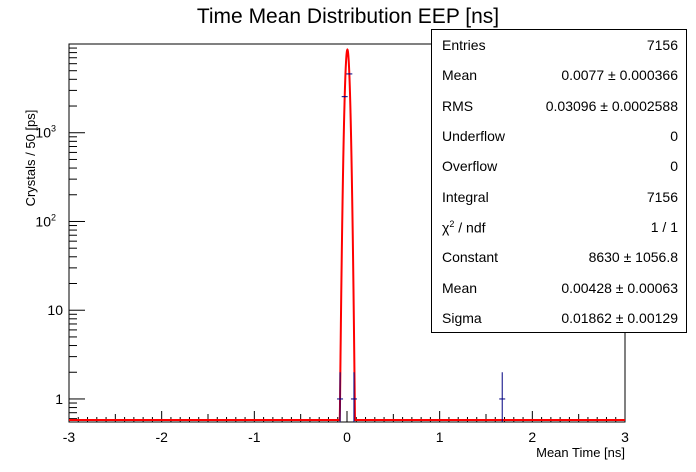  I want to click on stats-label: RMS, so click(458, 105).